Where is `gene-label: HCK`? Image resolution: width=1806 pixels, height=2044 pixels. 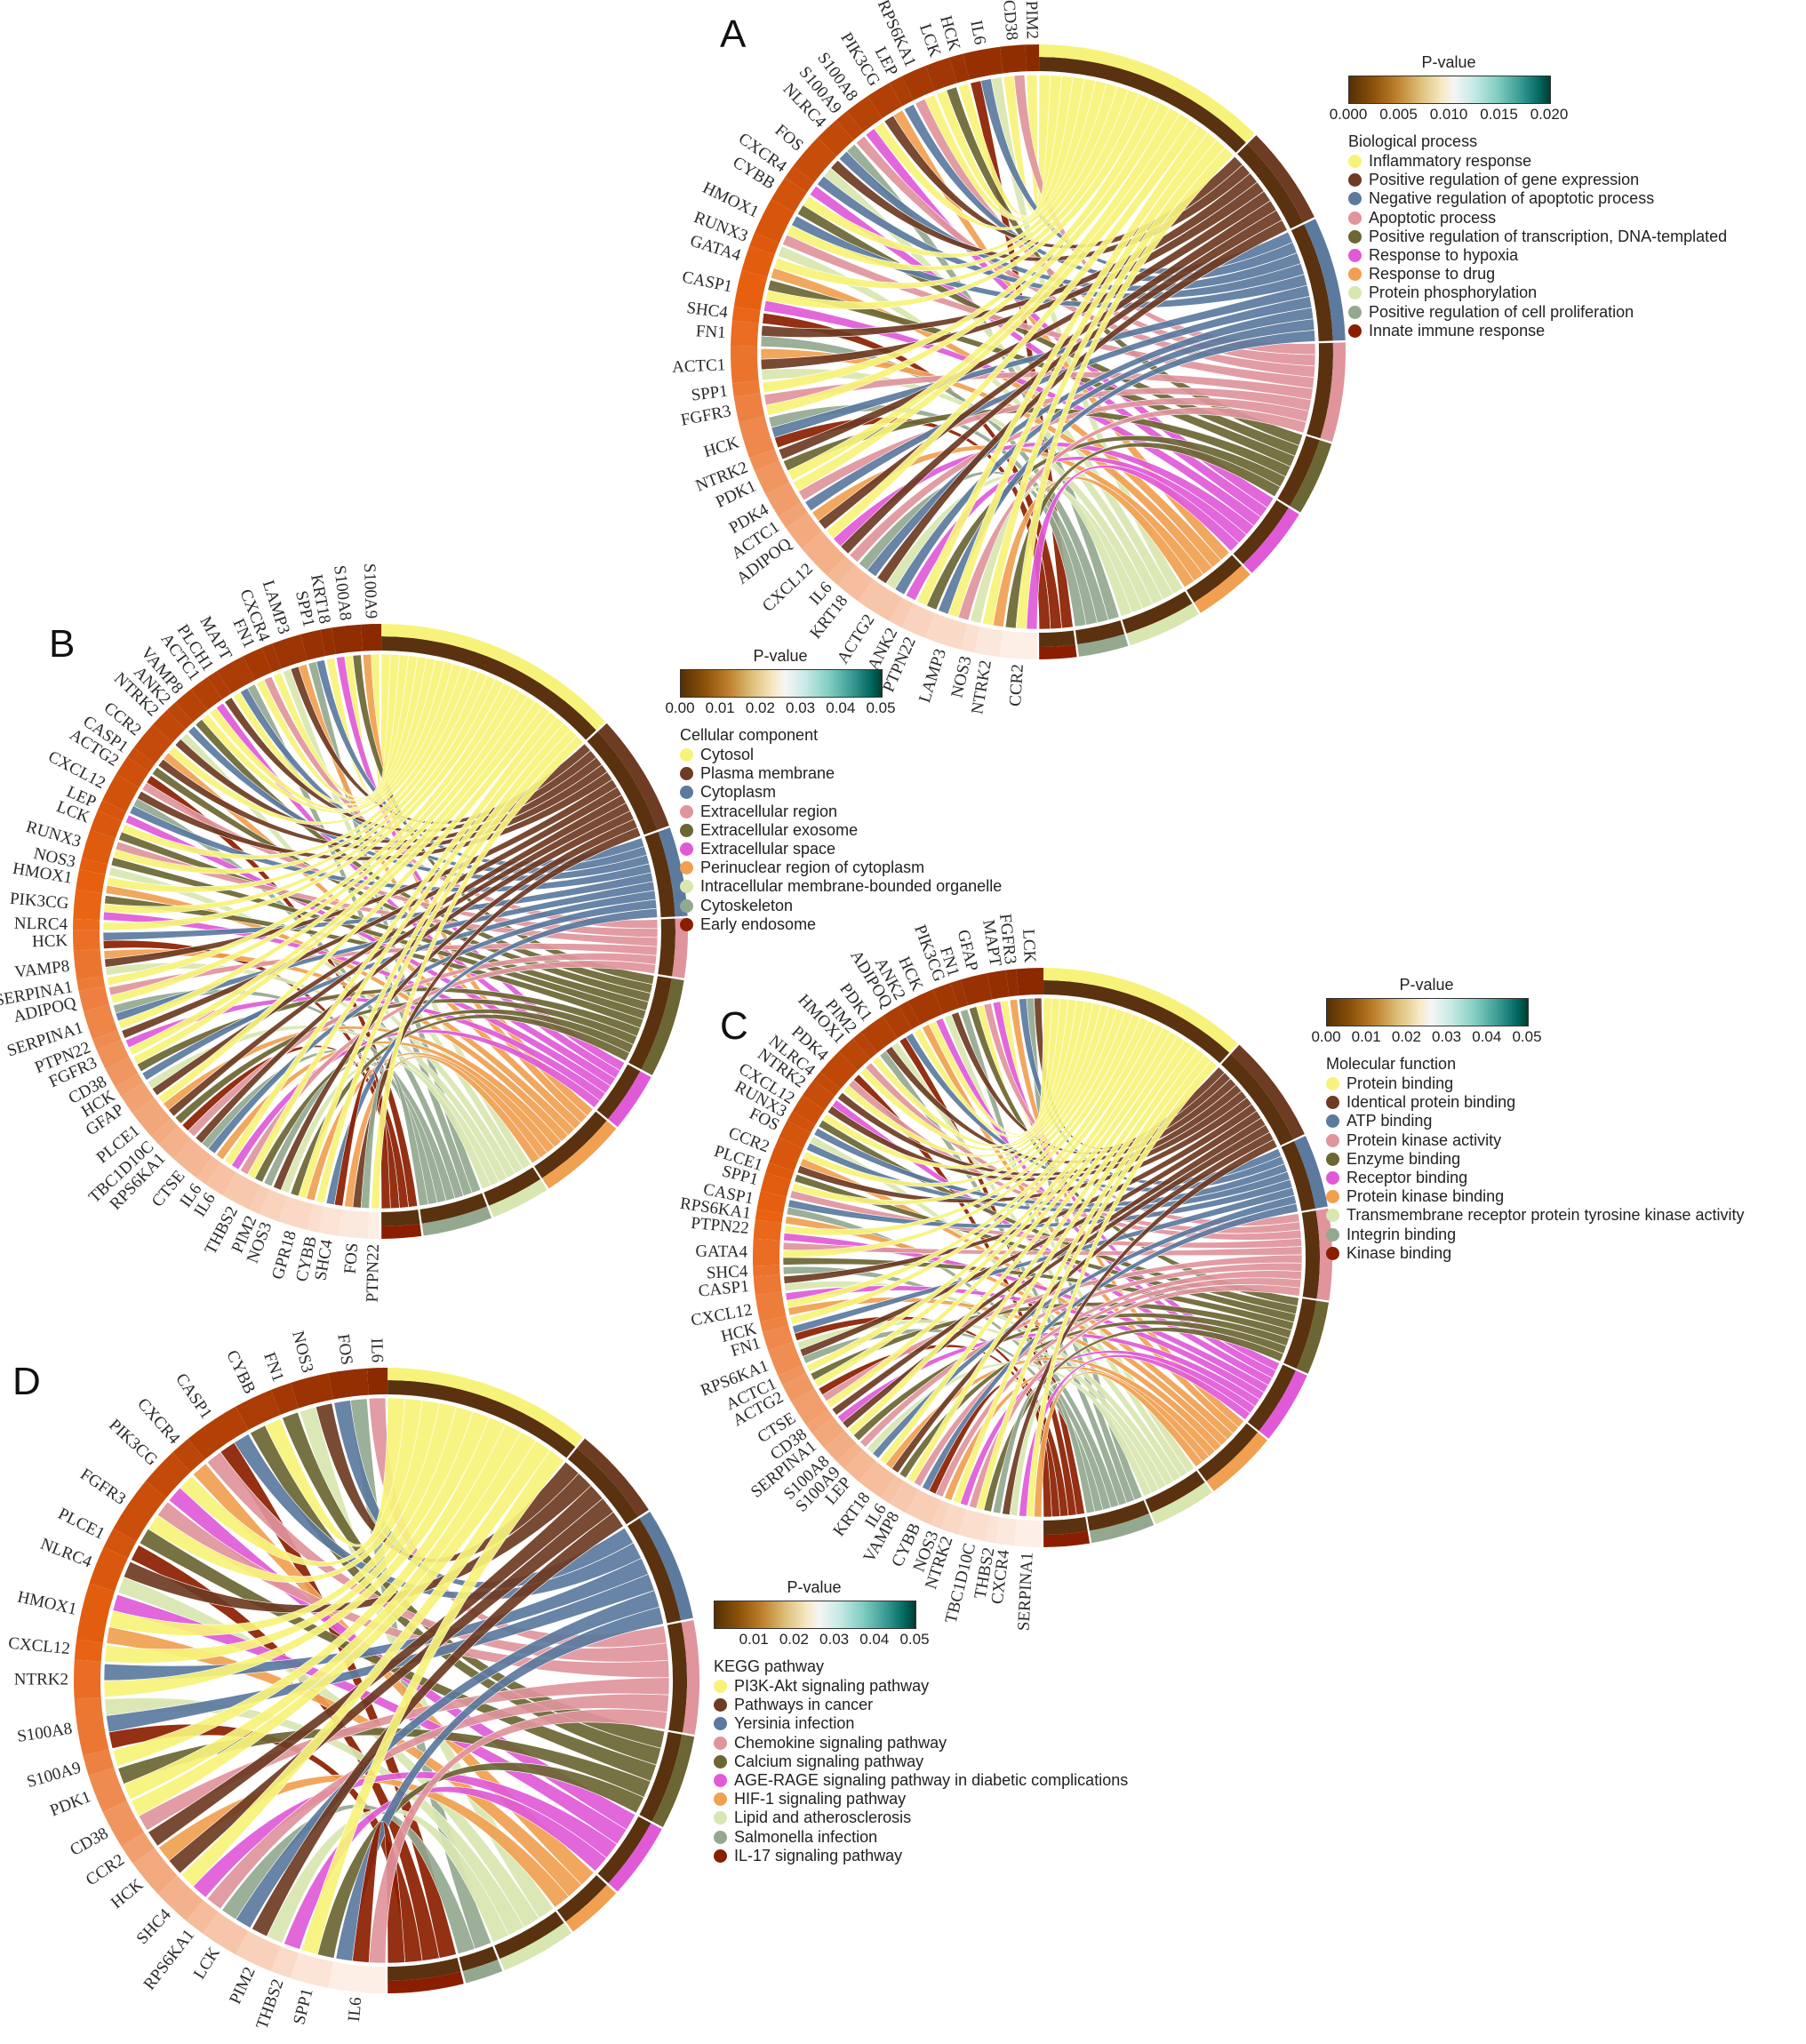
gene-label: HCK is located at coordinates (50, 941).